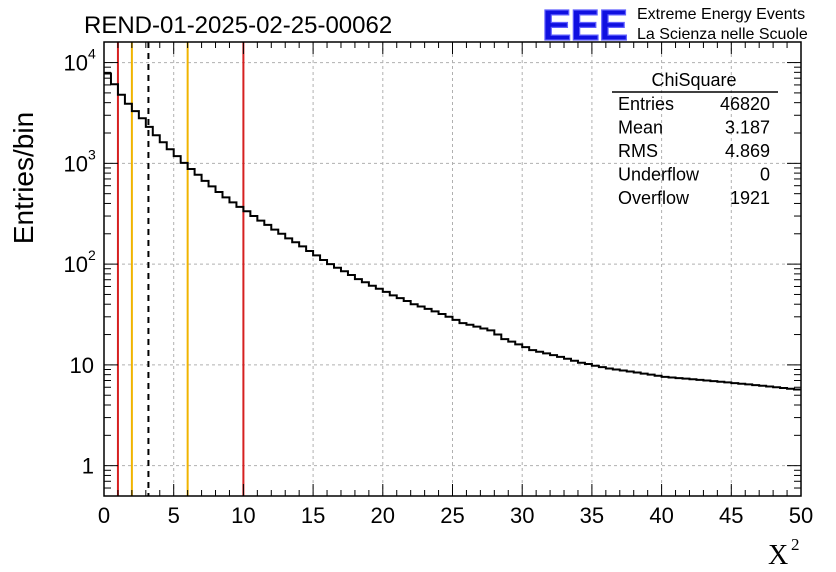  What do you see at coordinates (801, 515) in the screenshot?
I see `x-tick-label-50: 50` at bounding box center [801, 515].